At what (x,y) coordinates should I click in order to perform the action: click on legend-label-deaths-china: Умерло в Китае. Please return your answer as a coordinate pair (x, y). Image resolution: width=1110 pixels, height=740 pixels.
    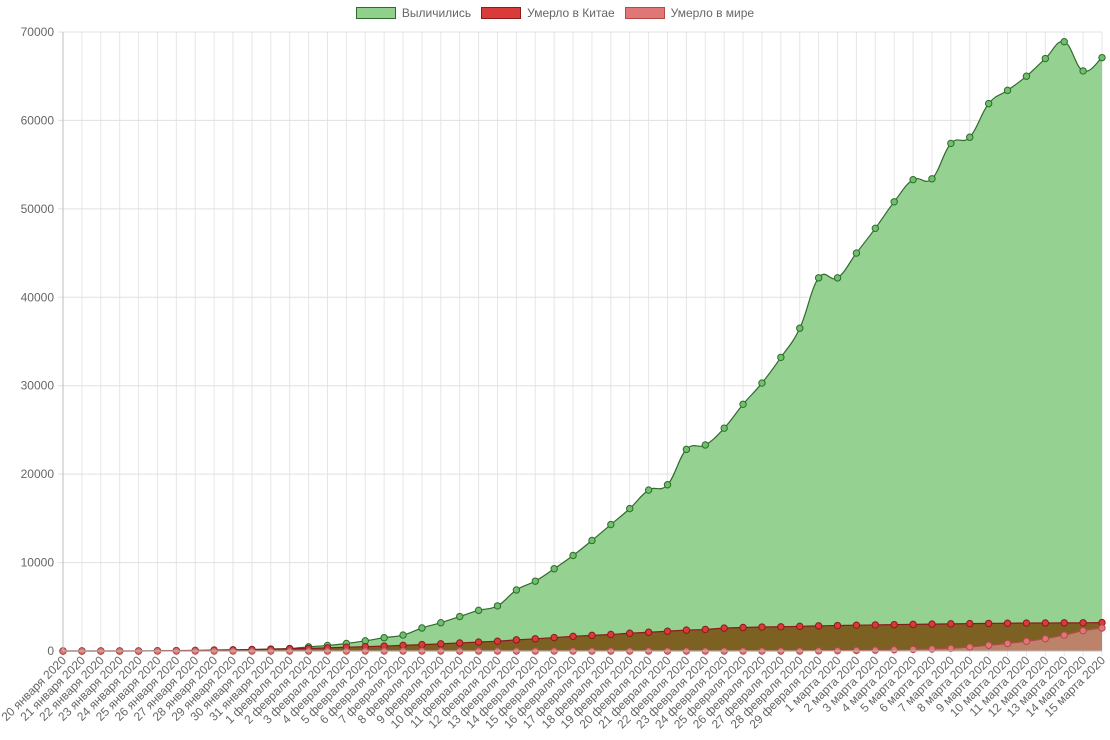
    Looking at the image, I should click on (571, 13).